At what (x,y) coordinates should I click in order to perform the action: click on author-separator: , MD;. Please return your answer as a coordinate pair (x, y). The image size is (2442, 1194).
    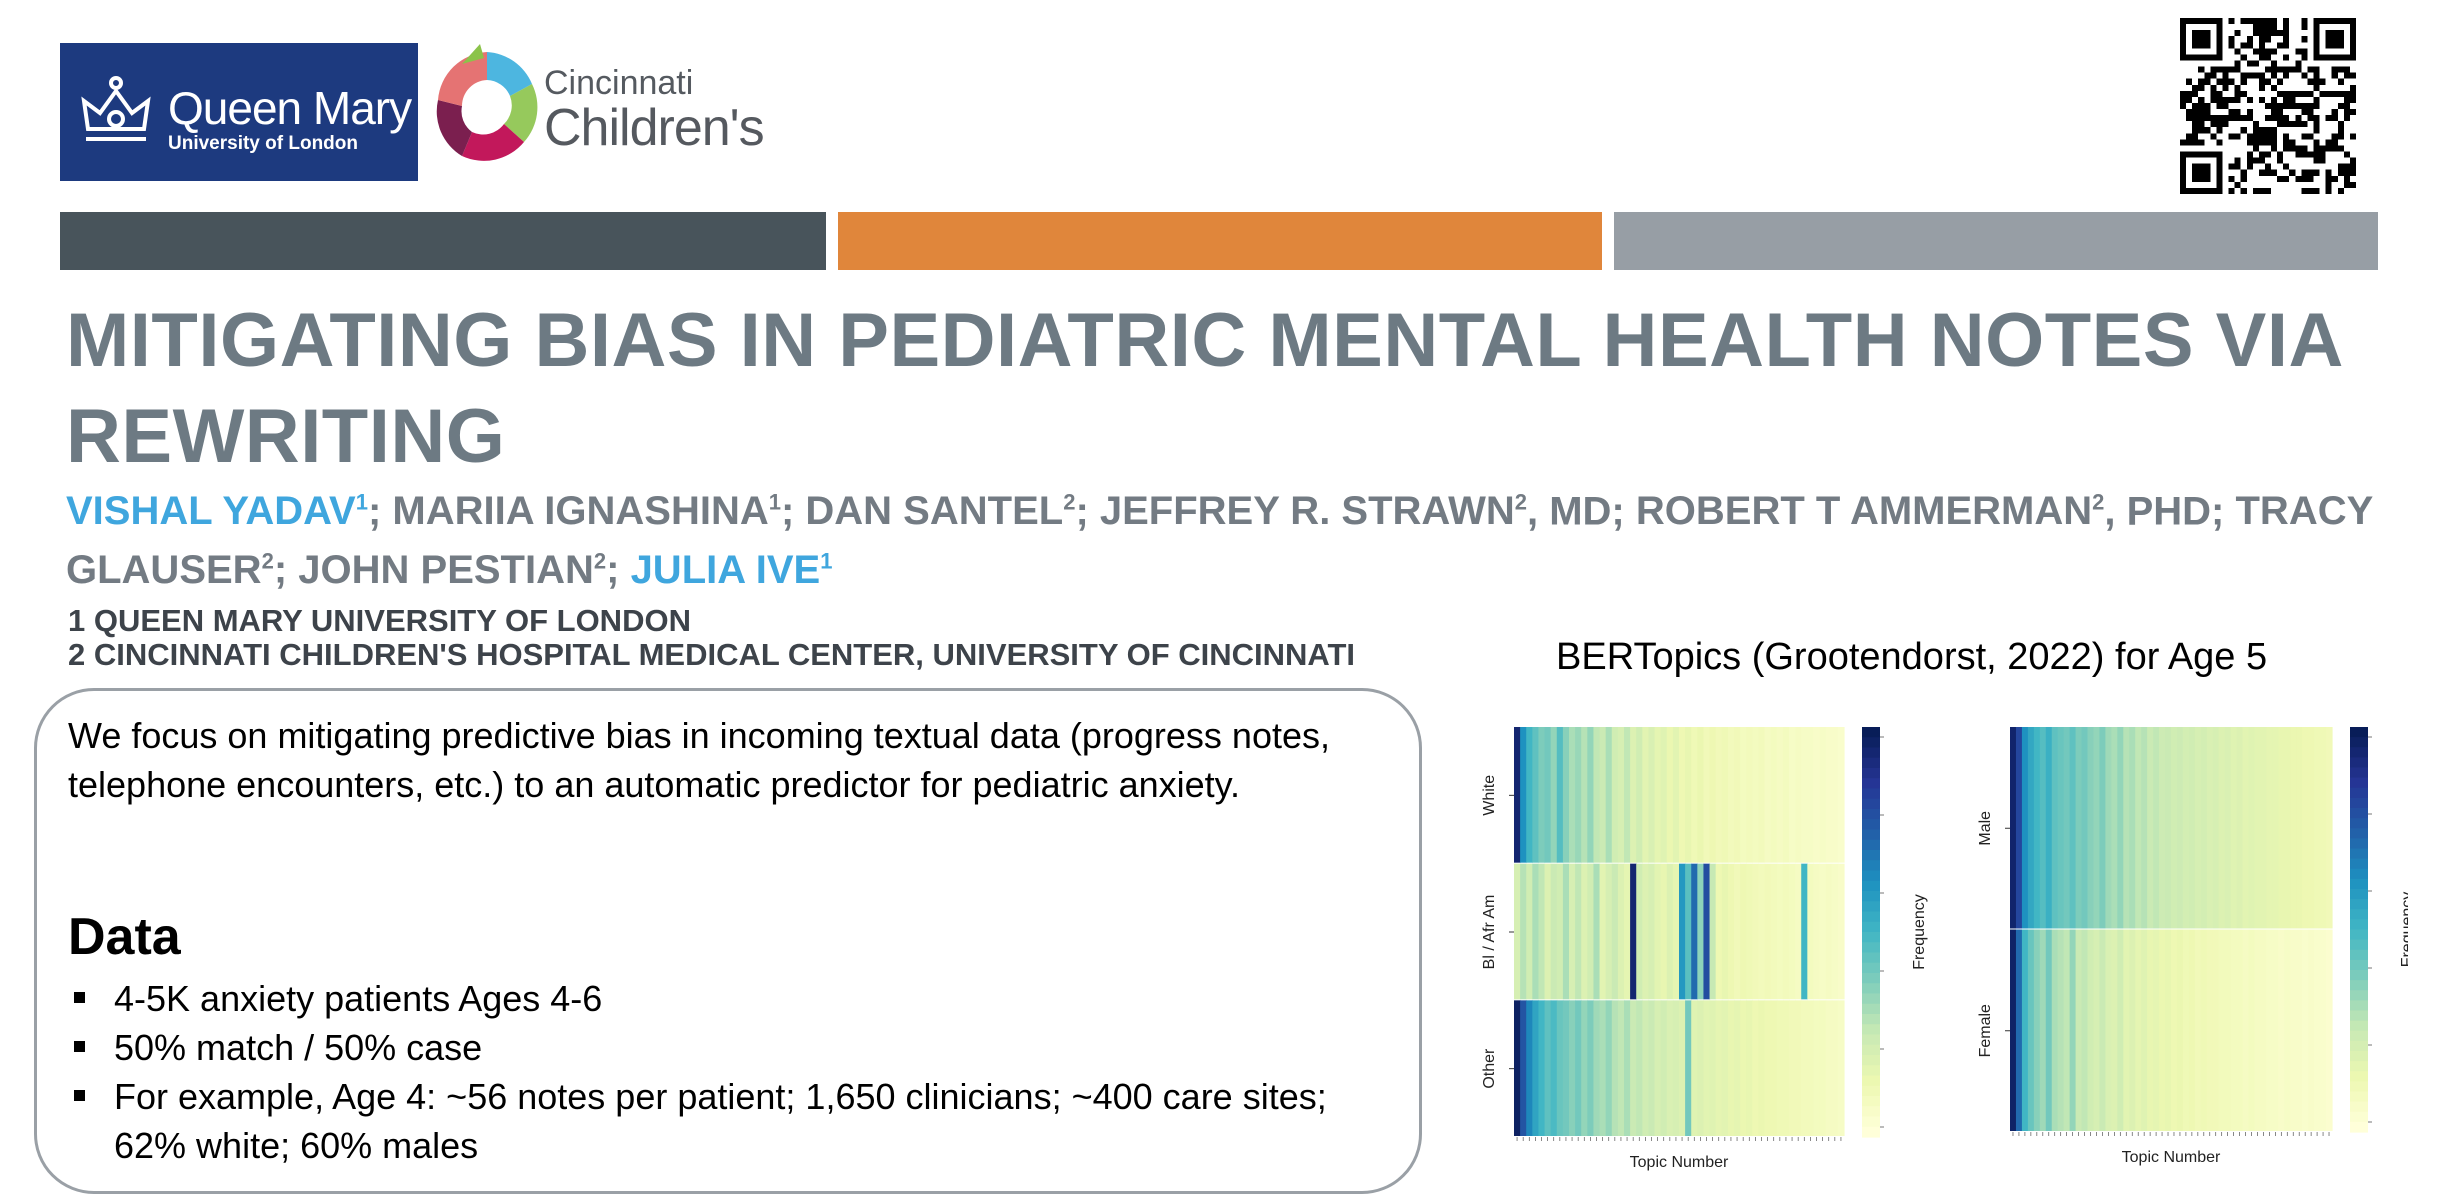
    Looking at the image, I should click on (1581, 511).